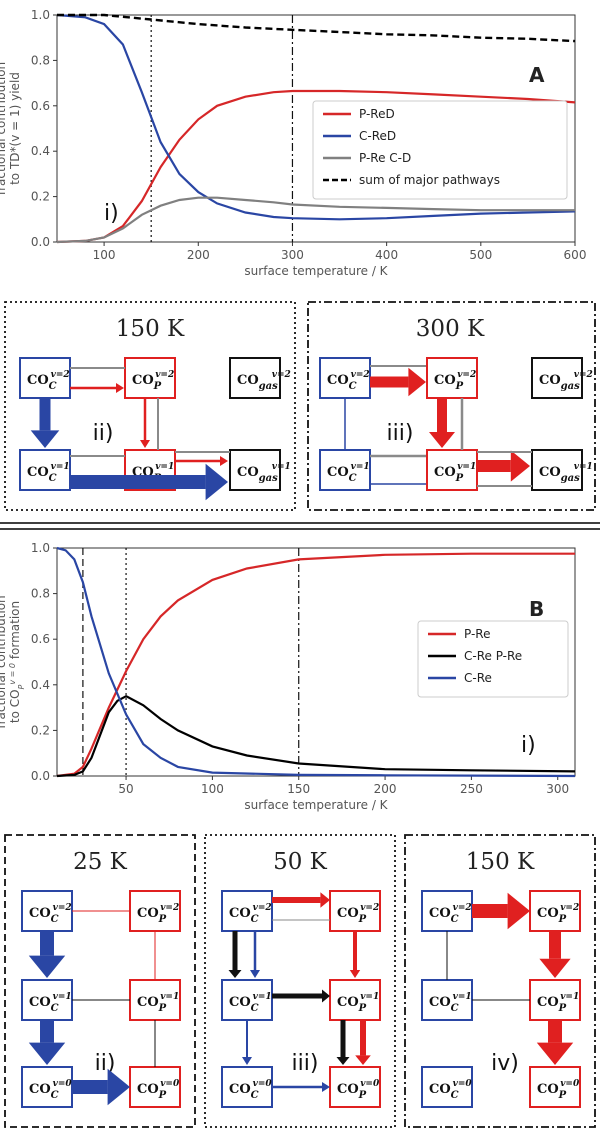  Describe the element at coordinates (478, 678) in the screenshot. I see `legend-label: C-Re` at that location.